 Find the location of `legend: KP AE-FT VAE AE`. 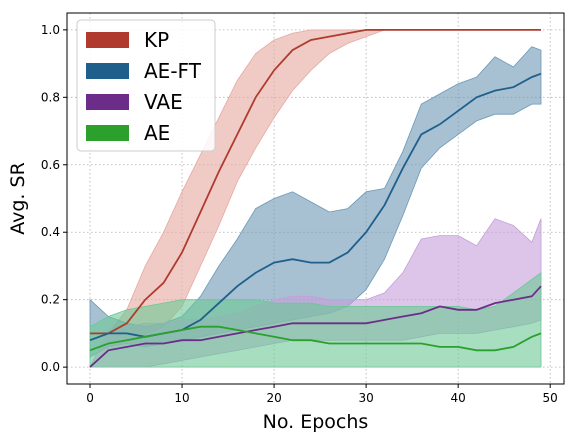

legend: KP AE-FT VAE AE is located at coordinates (146, 85).